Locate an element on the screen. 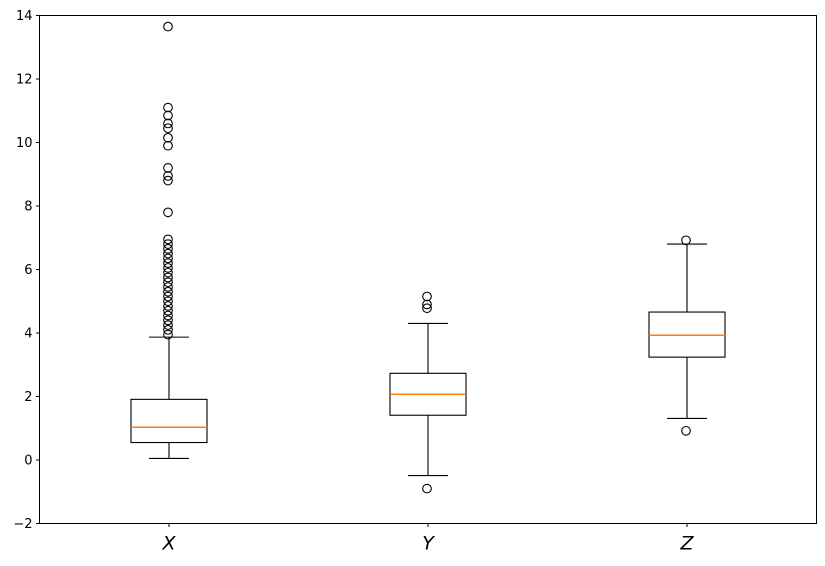  y-tick-label: 4 is located at coordinates (28, 334).